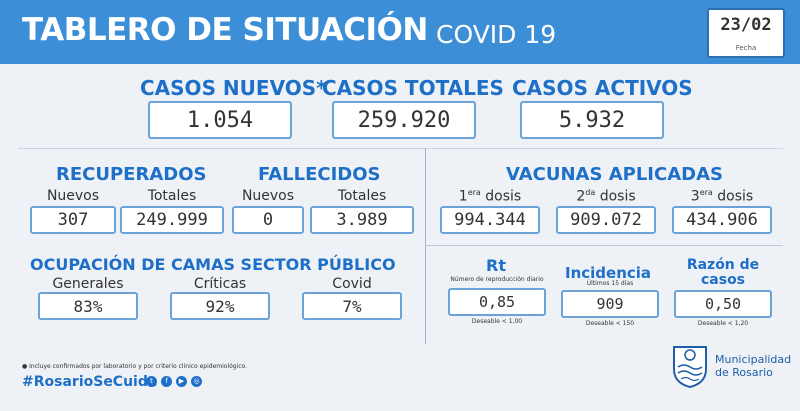 Image resolution: width=800 pixels, height=411 pixels. I want to click on ocupacion-covid-label: Covid, so click(352, 284).